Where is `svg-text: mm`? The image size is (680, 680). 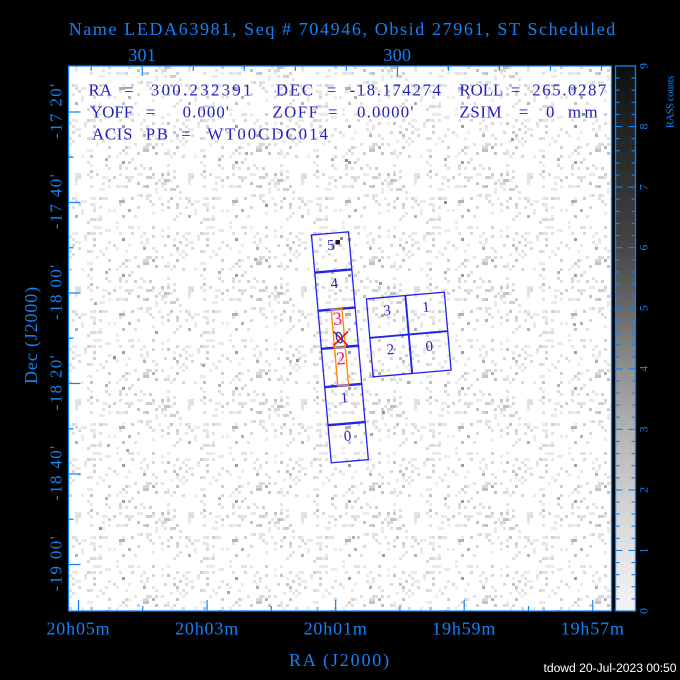 svg-text: mm is located at coordinates (584, 112).